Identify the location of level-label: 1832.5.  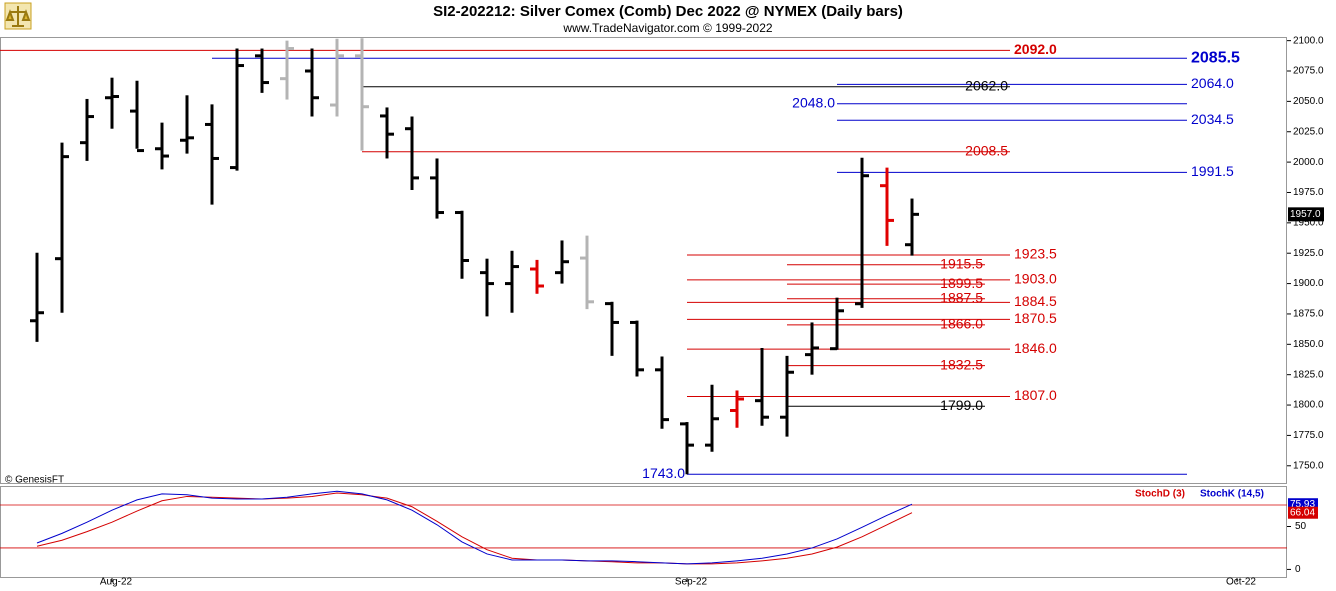
(961, 364).